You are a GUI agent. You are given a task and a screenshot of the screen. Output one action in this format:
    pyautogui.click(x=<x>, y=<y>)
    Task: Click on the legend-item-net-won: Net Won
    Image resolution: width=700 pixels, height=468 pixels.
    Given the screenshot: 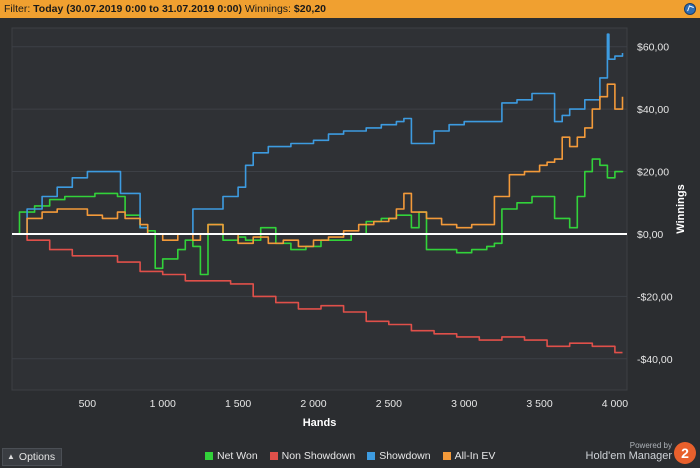 What is the action you would take?
    pyautogui.click(x=231, y=456)
    